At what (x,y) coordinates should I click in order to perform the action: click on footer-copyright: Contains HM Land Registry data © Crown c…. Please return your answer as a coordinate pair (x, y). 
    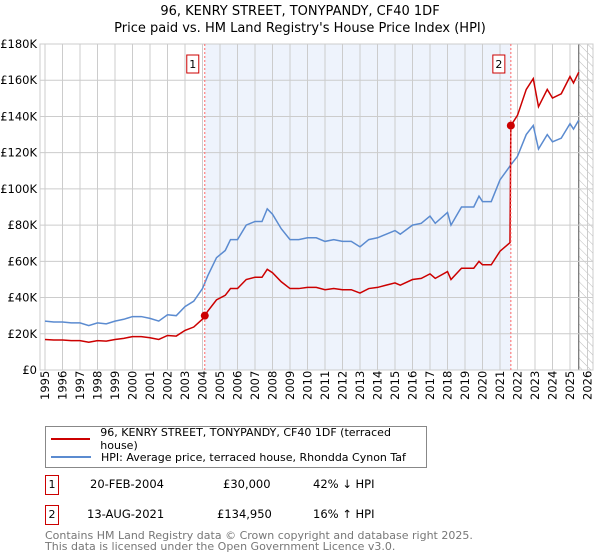
    Looking at the image, I should click on (259, 535).